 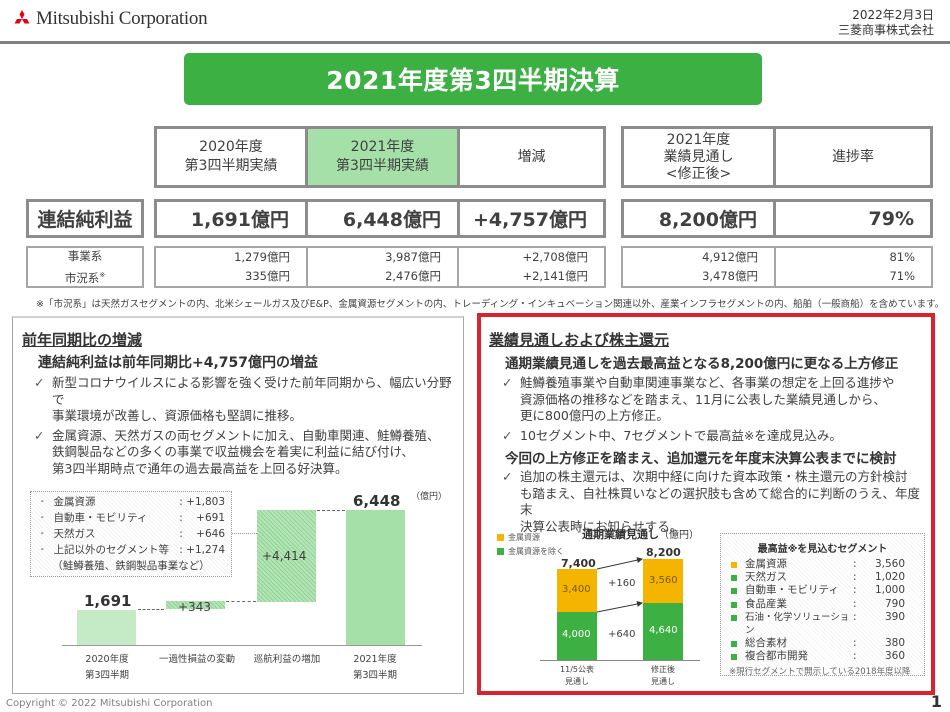 What do you see at coordinates (536, 551) in the screenshot?
I see `legend-label: 金属資源を除く` at bounding box center [536, 551].